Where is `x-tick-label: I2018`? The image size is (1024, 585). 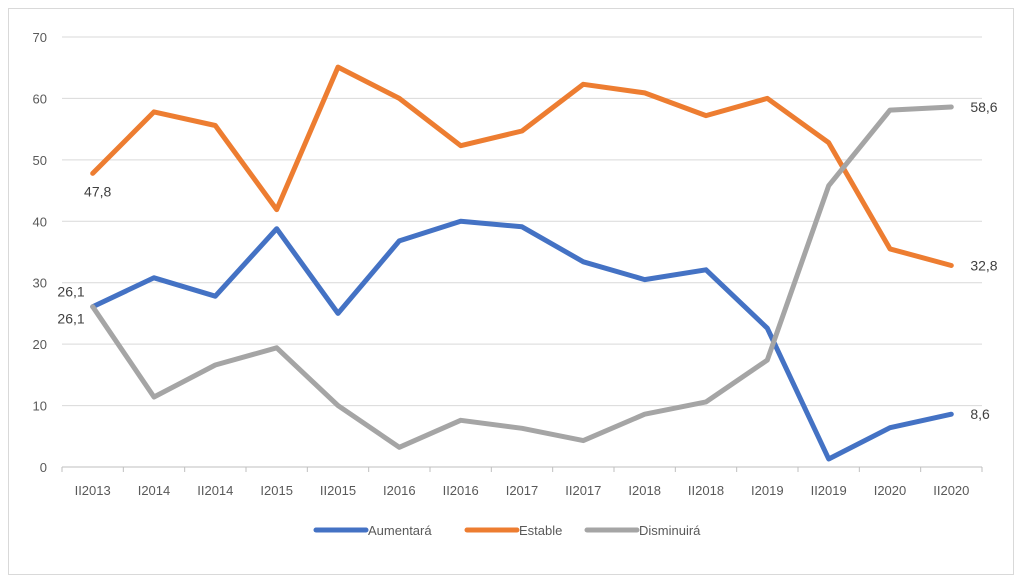 x-tick-label: I2018 is located at coordinates (644, 490).